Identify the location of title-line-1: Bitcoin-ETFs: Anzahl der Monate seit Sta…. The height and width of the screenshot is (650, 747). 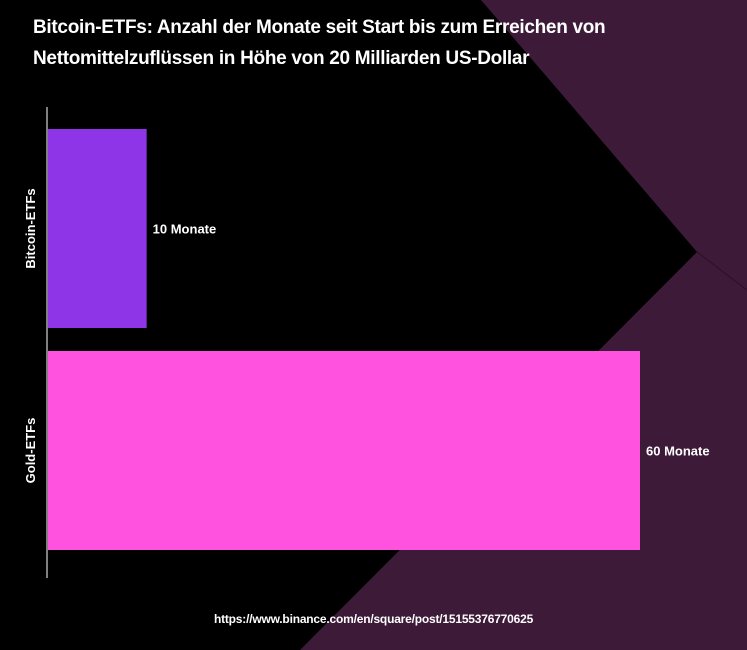
(319, 27).